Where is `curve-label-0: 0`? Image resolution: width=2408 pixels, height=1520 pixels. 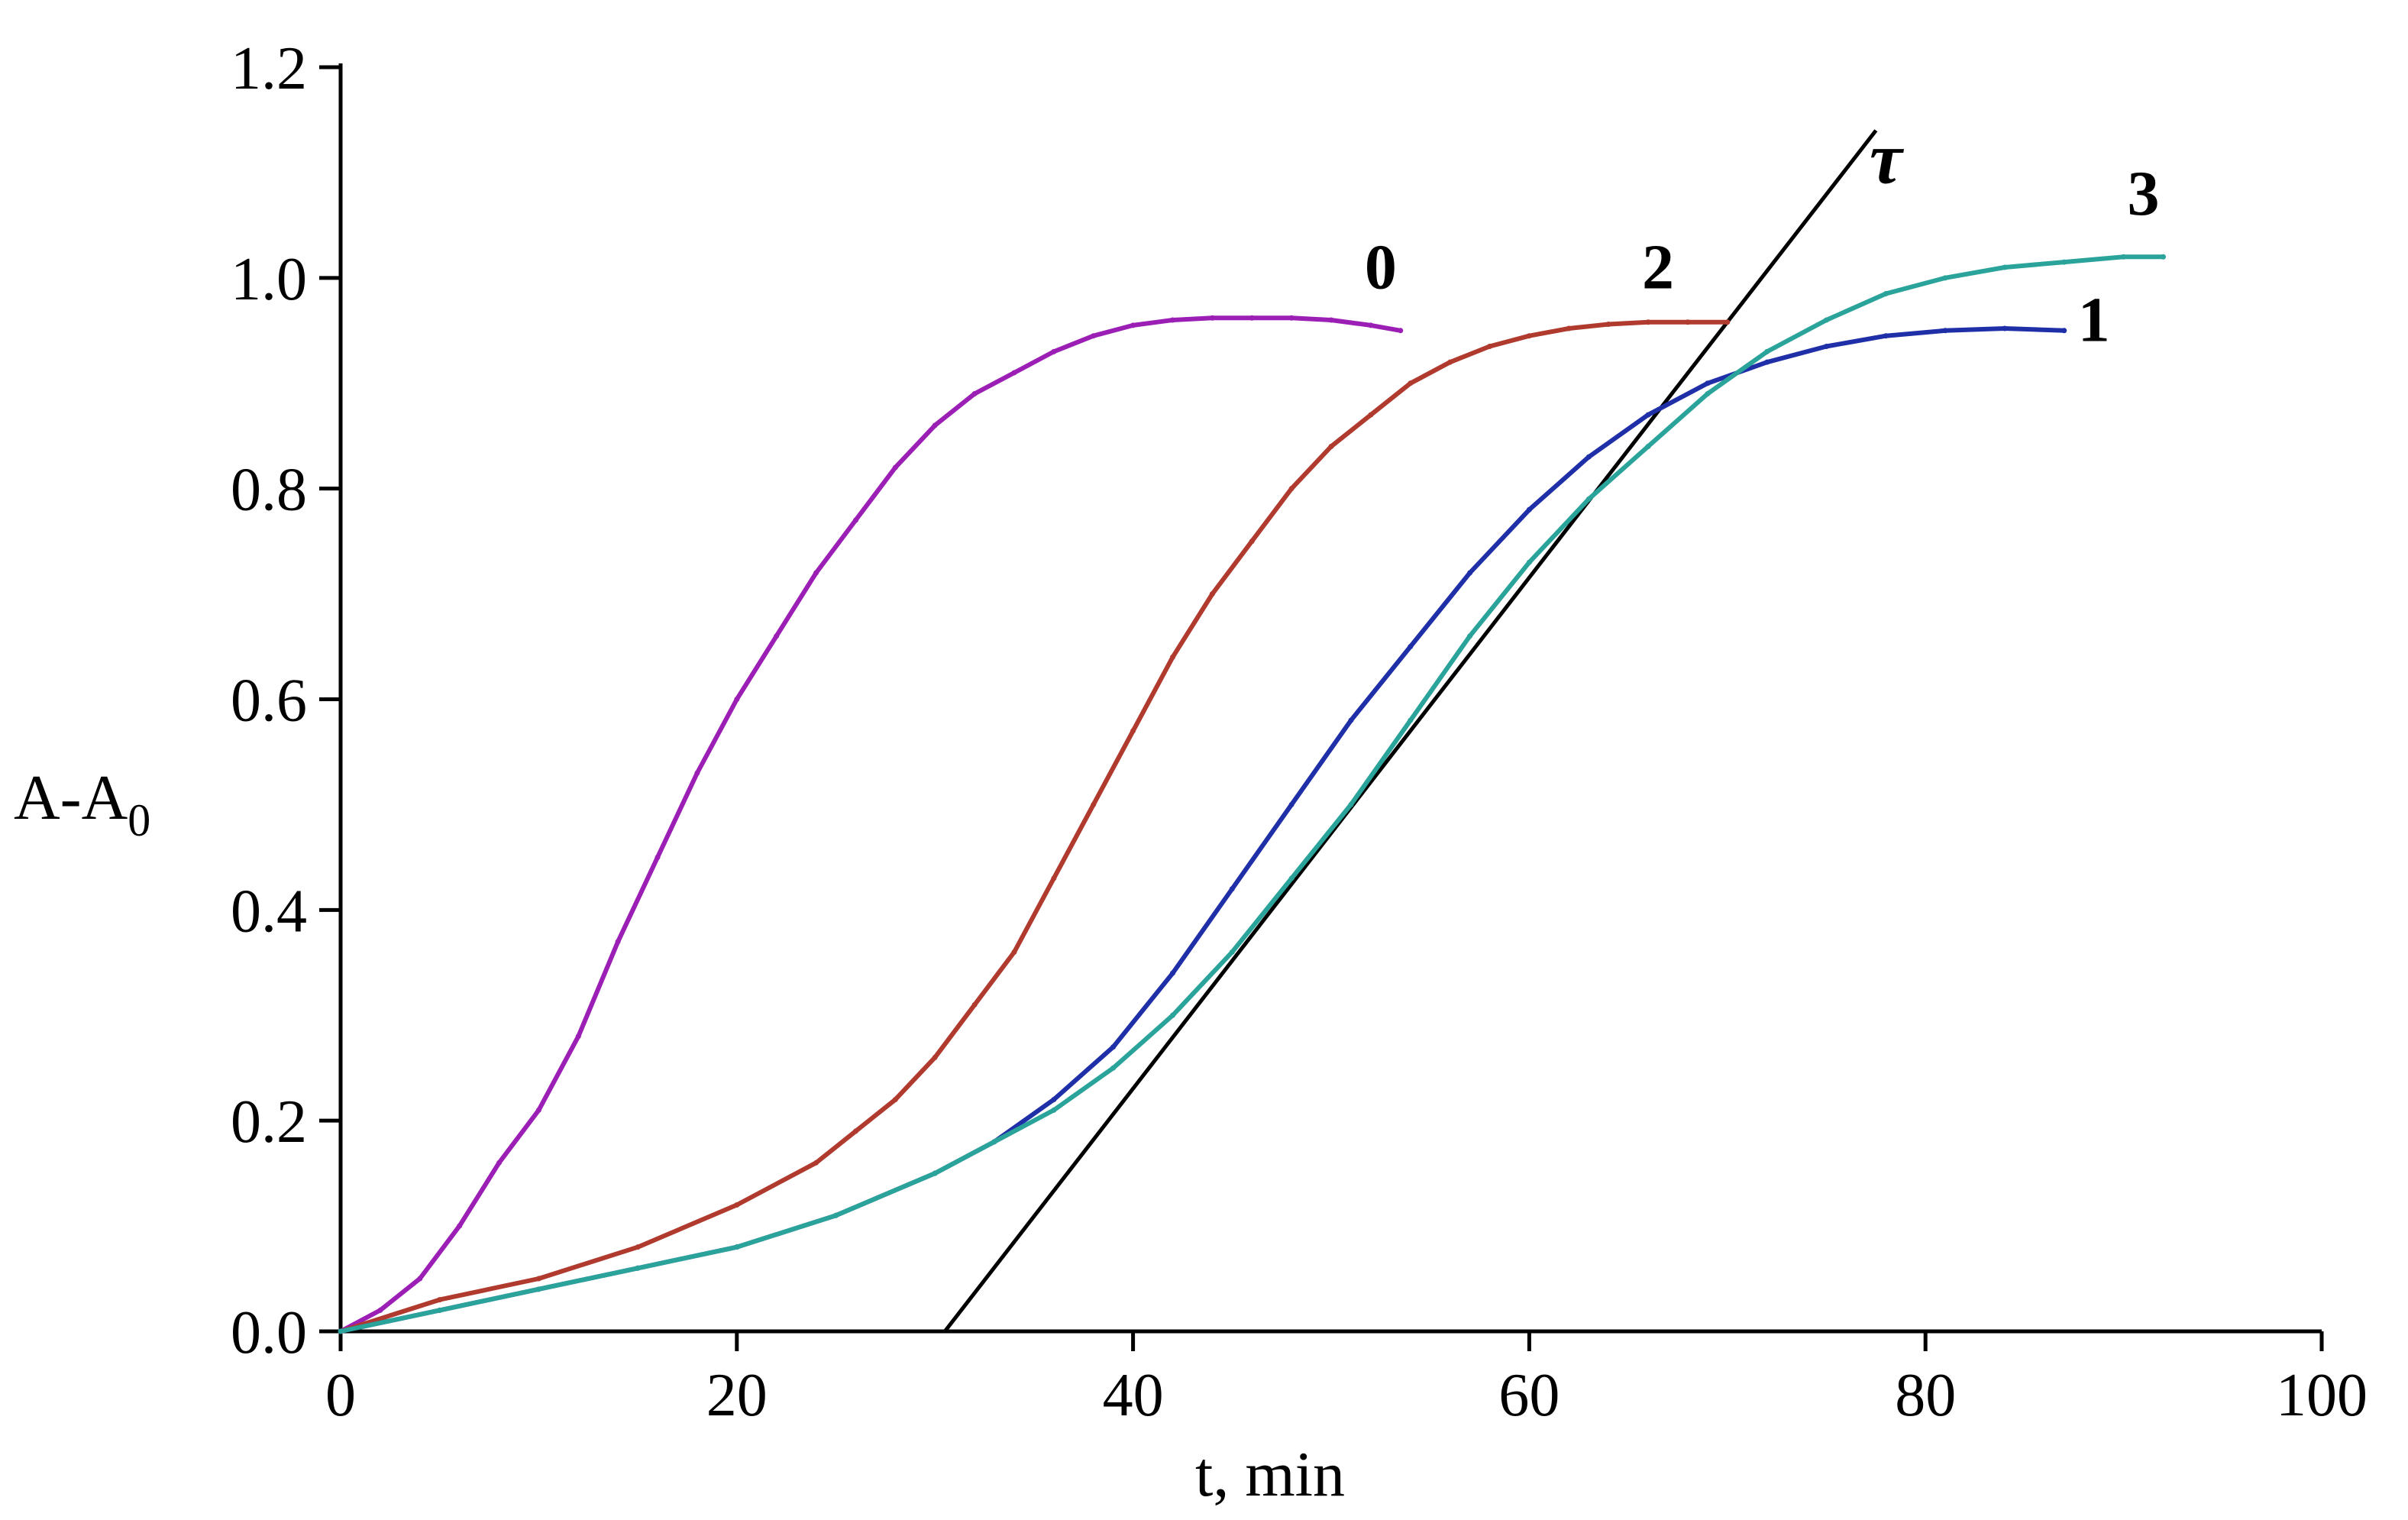
curve-label-0: 0 is located at coordinates (1381, 267).